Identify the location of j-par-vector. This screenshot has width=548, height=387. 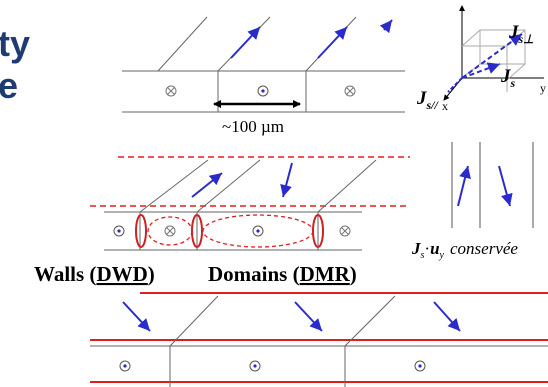
(455, 85).